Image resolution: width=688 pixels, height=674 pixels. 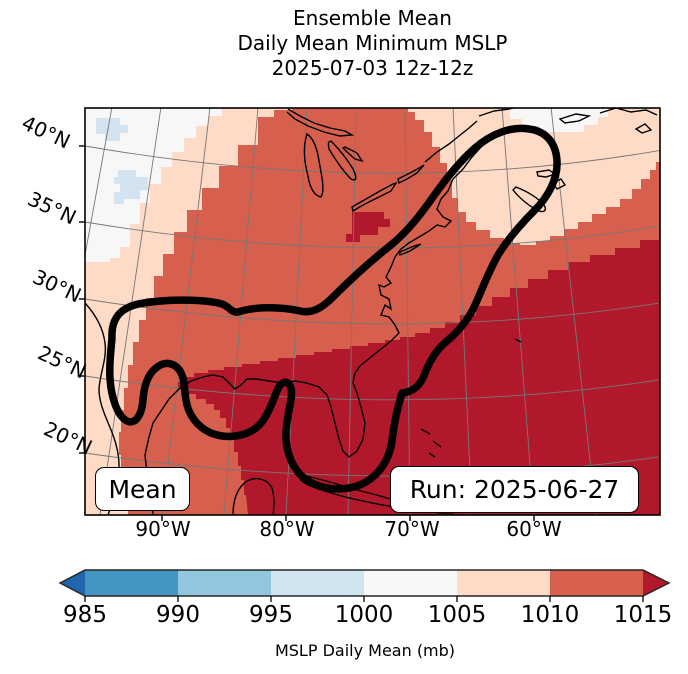 What do you see at coordinates (643, 615) in the screenshot?
I see `cb-tick-1015: 1015` at bounding box center [643, 615].